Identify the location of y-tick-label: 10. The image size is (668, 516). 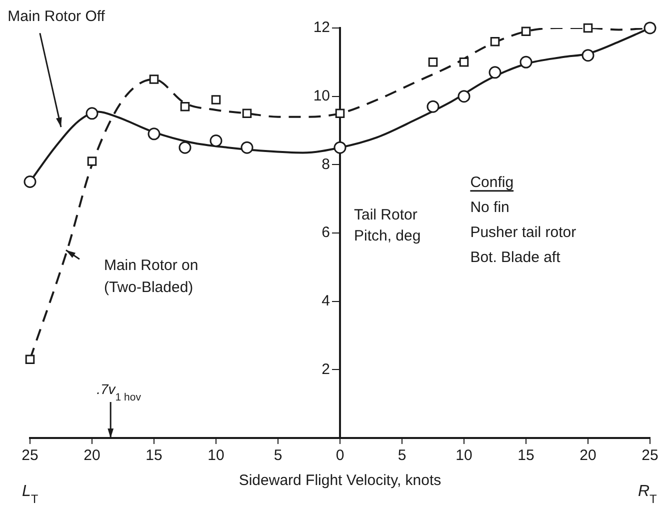
(321, 95).